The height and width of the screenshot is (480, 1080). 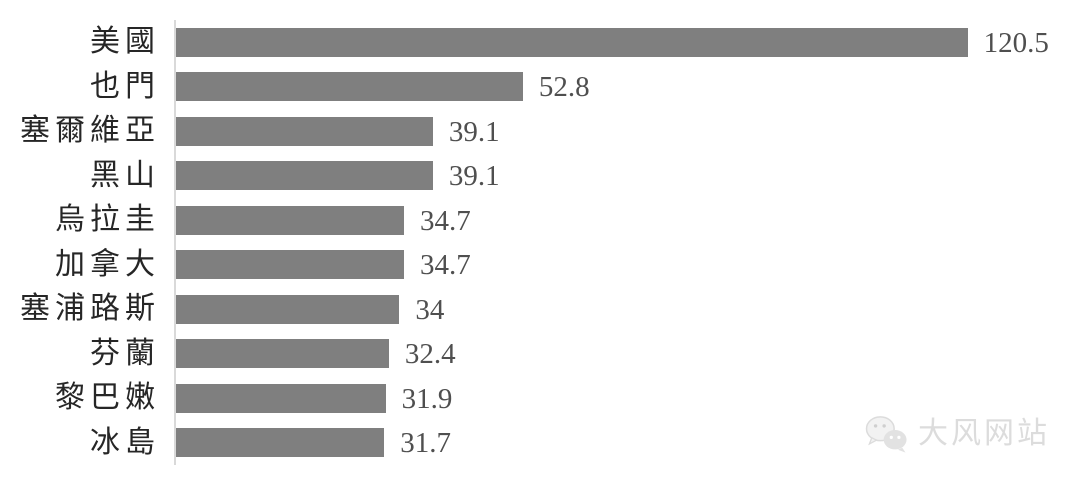 I want to click on chart-row: 冰島 31.7, so click(x=540, y=442).